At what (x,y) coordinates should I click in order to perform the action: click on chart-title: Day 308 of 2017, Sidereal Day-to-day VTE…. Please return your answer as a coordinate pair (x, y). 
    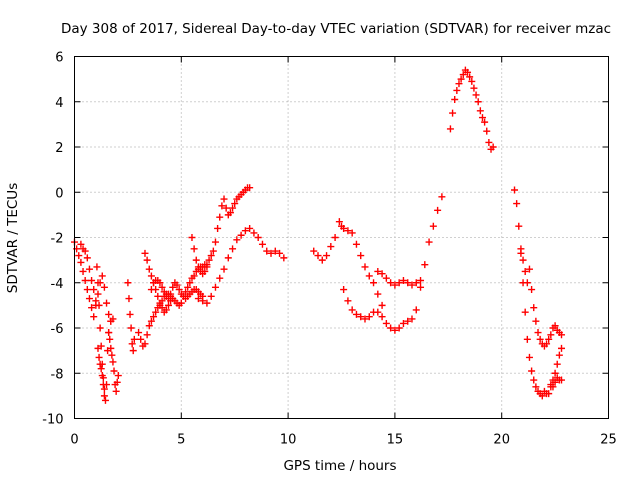
    Looking at the image, I should click on (336, 29).